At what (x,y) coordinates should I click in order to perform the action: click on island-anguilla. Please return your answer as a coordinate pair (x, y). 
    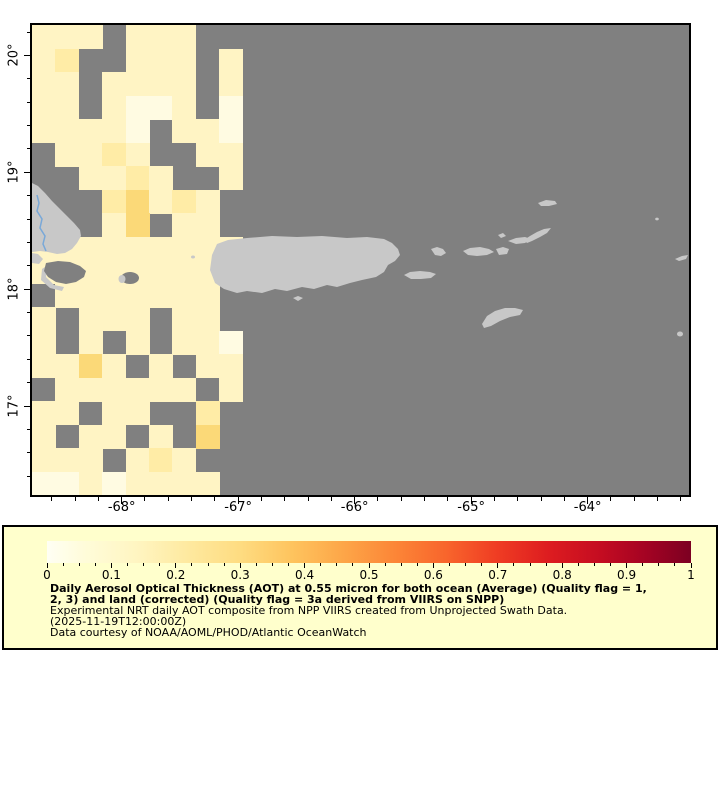
    Looking at the image, I should click on (681, 258).